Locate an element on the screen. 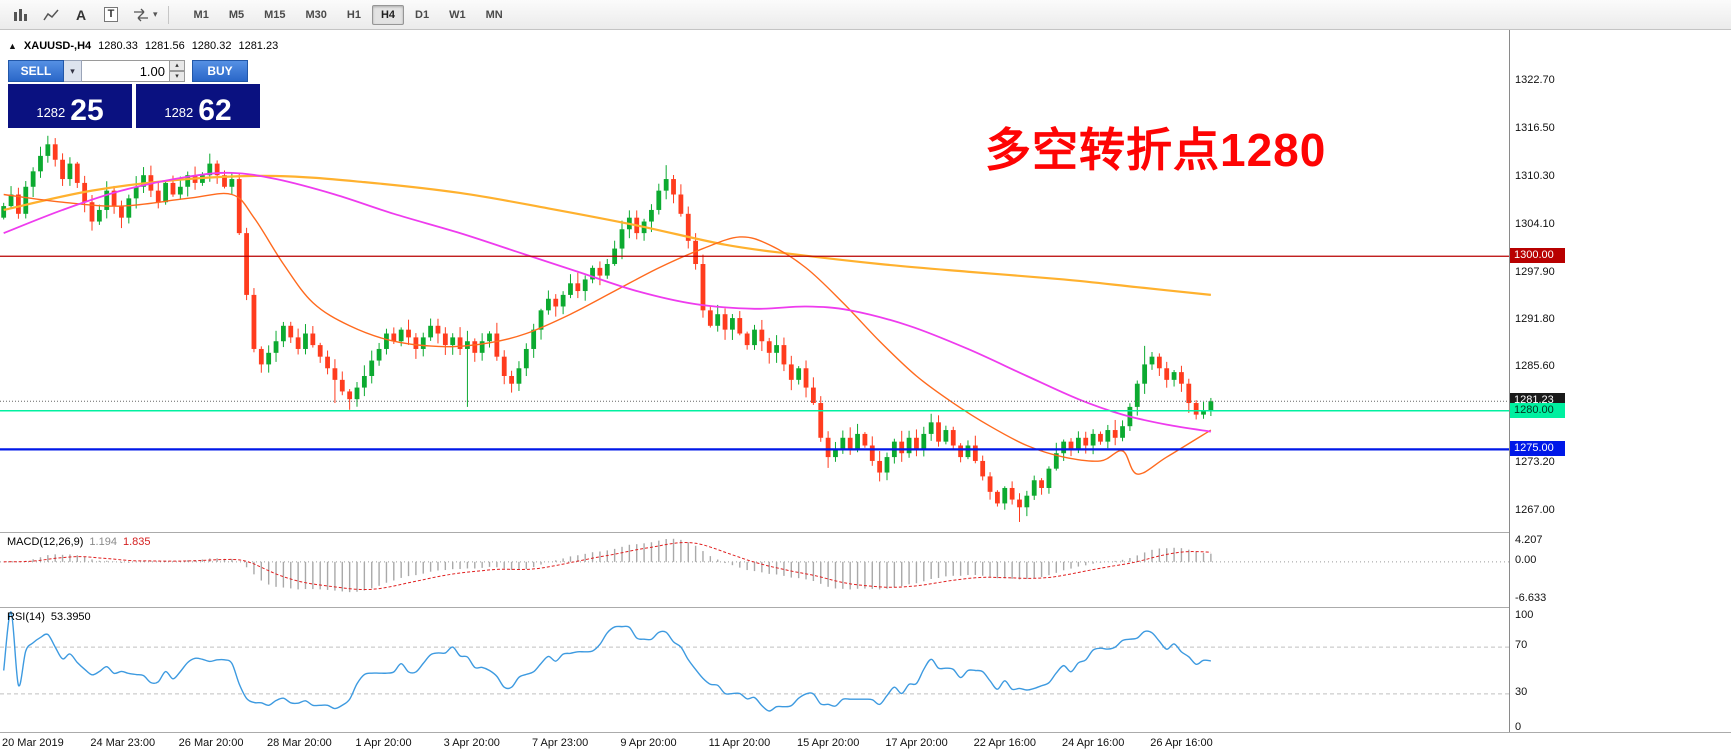  rsi-panel: RSI(14) 53.3950 is located at coordinates (754, 670).